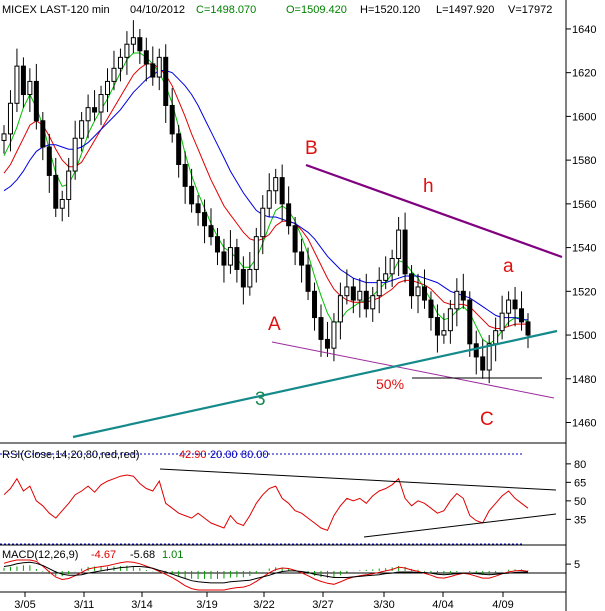 This screenshot has width=605, height=611. What do you see at coordinates (584, 292) in the screenshot?
I see `price-tick-label: 1520` at bounding box center [584, 292].